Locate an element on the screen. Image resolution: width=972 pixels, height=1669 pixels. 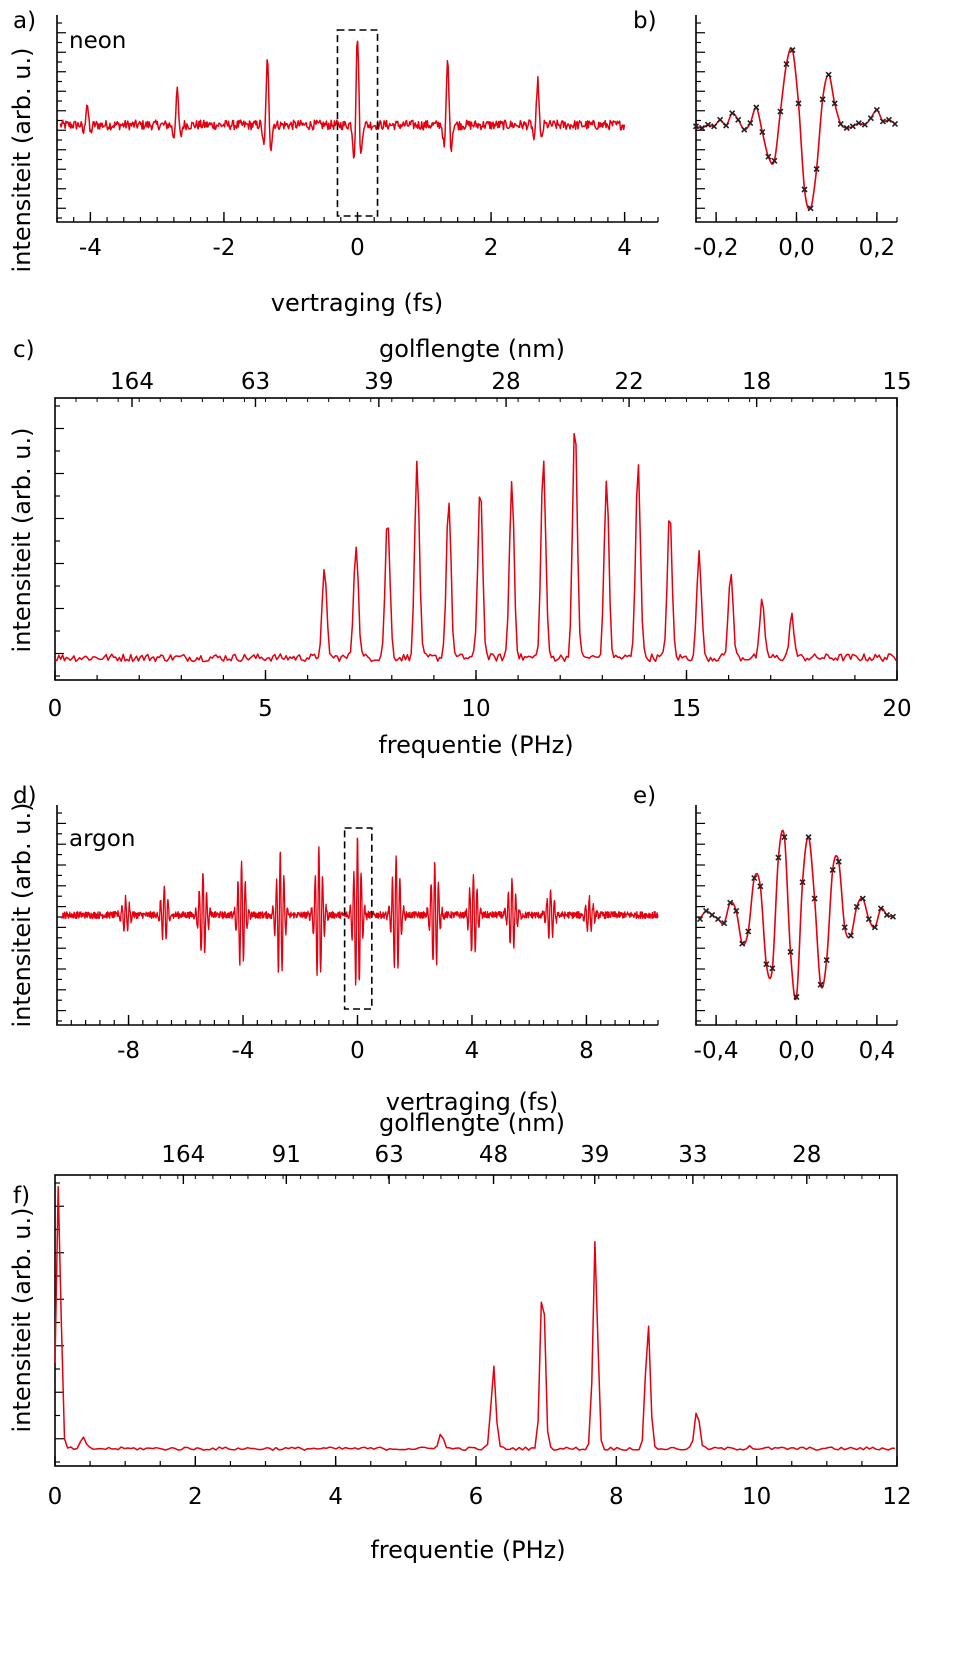
panel-d-xtick-label: 0 is located at coordinates (357, 1051).